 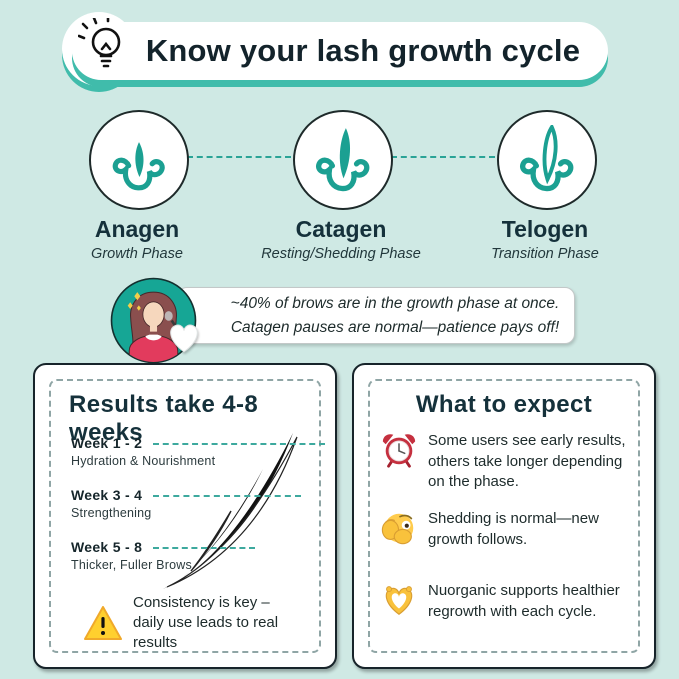 I want to click on expect-item-shedding: Shedding is normal—new growth follows., so click(x=506, y=529).